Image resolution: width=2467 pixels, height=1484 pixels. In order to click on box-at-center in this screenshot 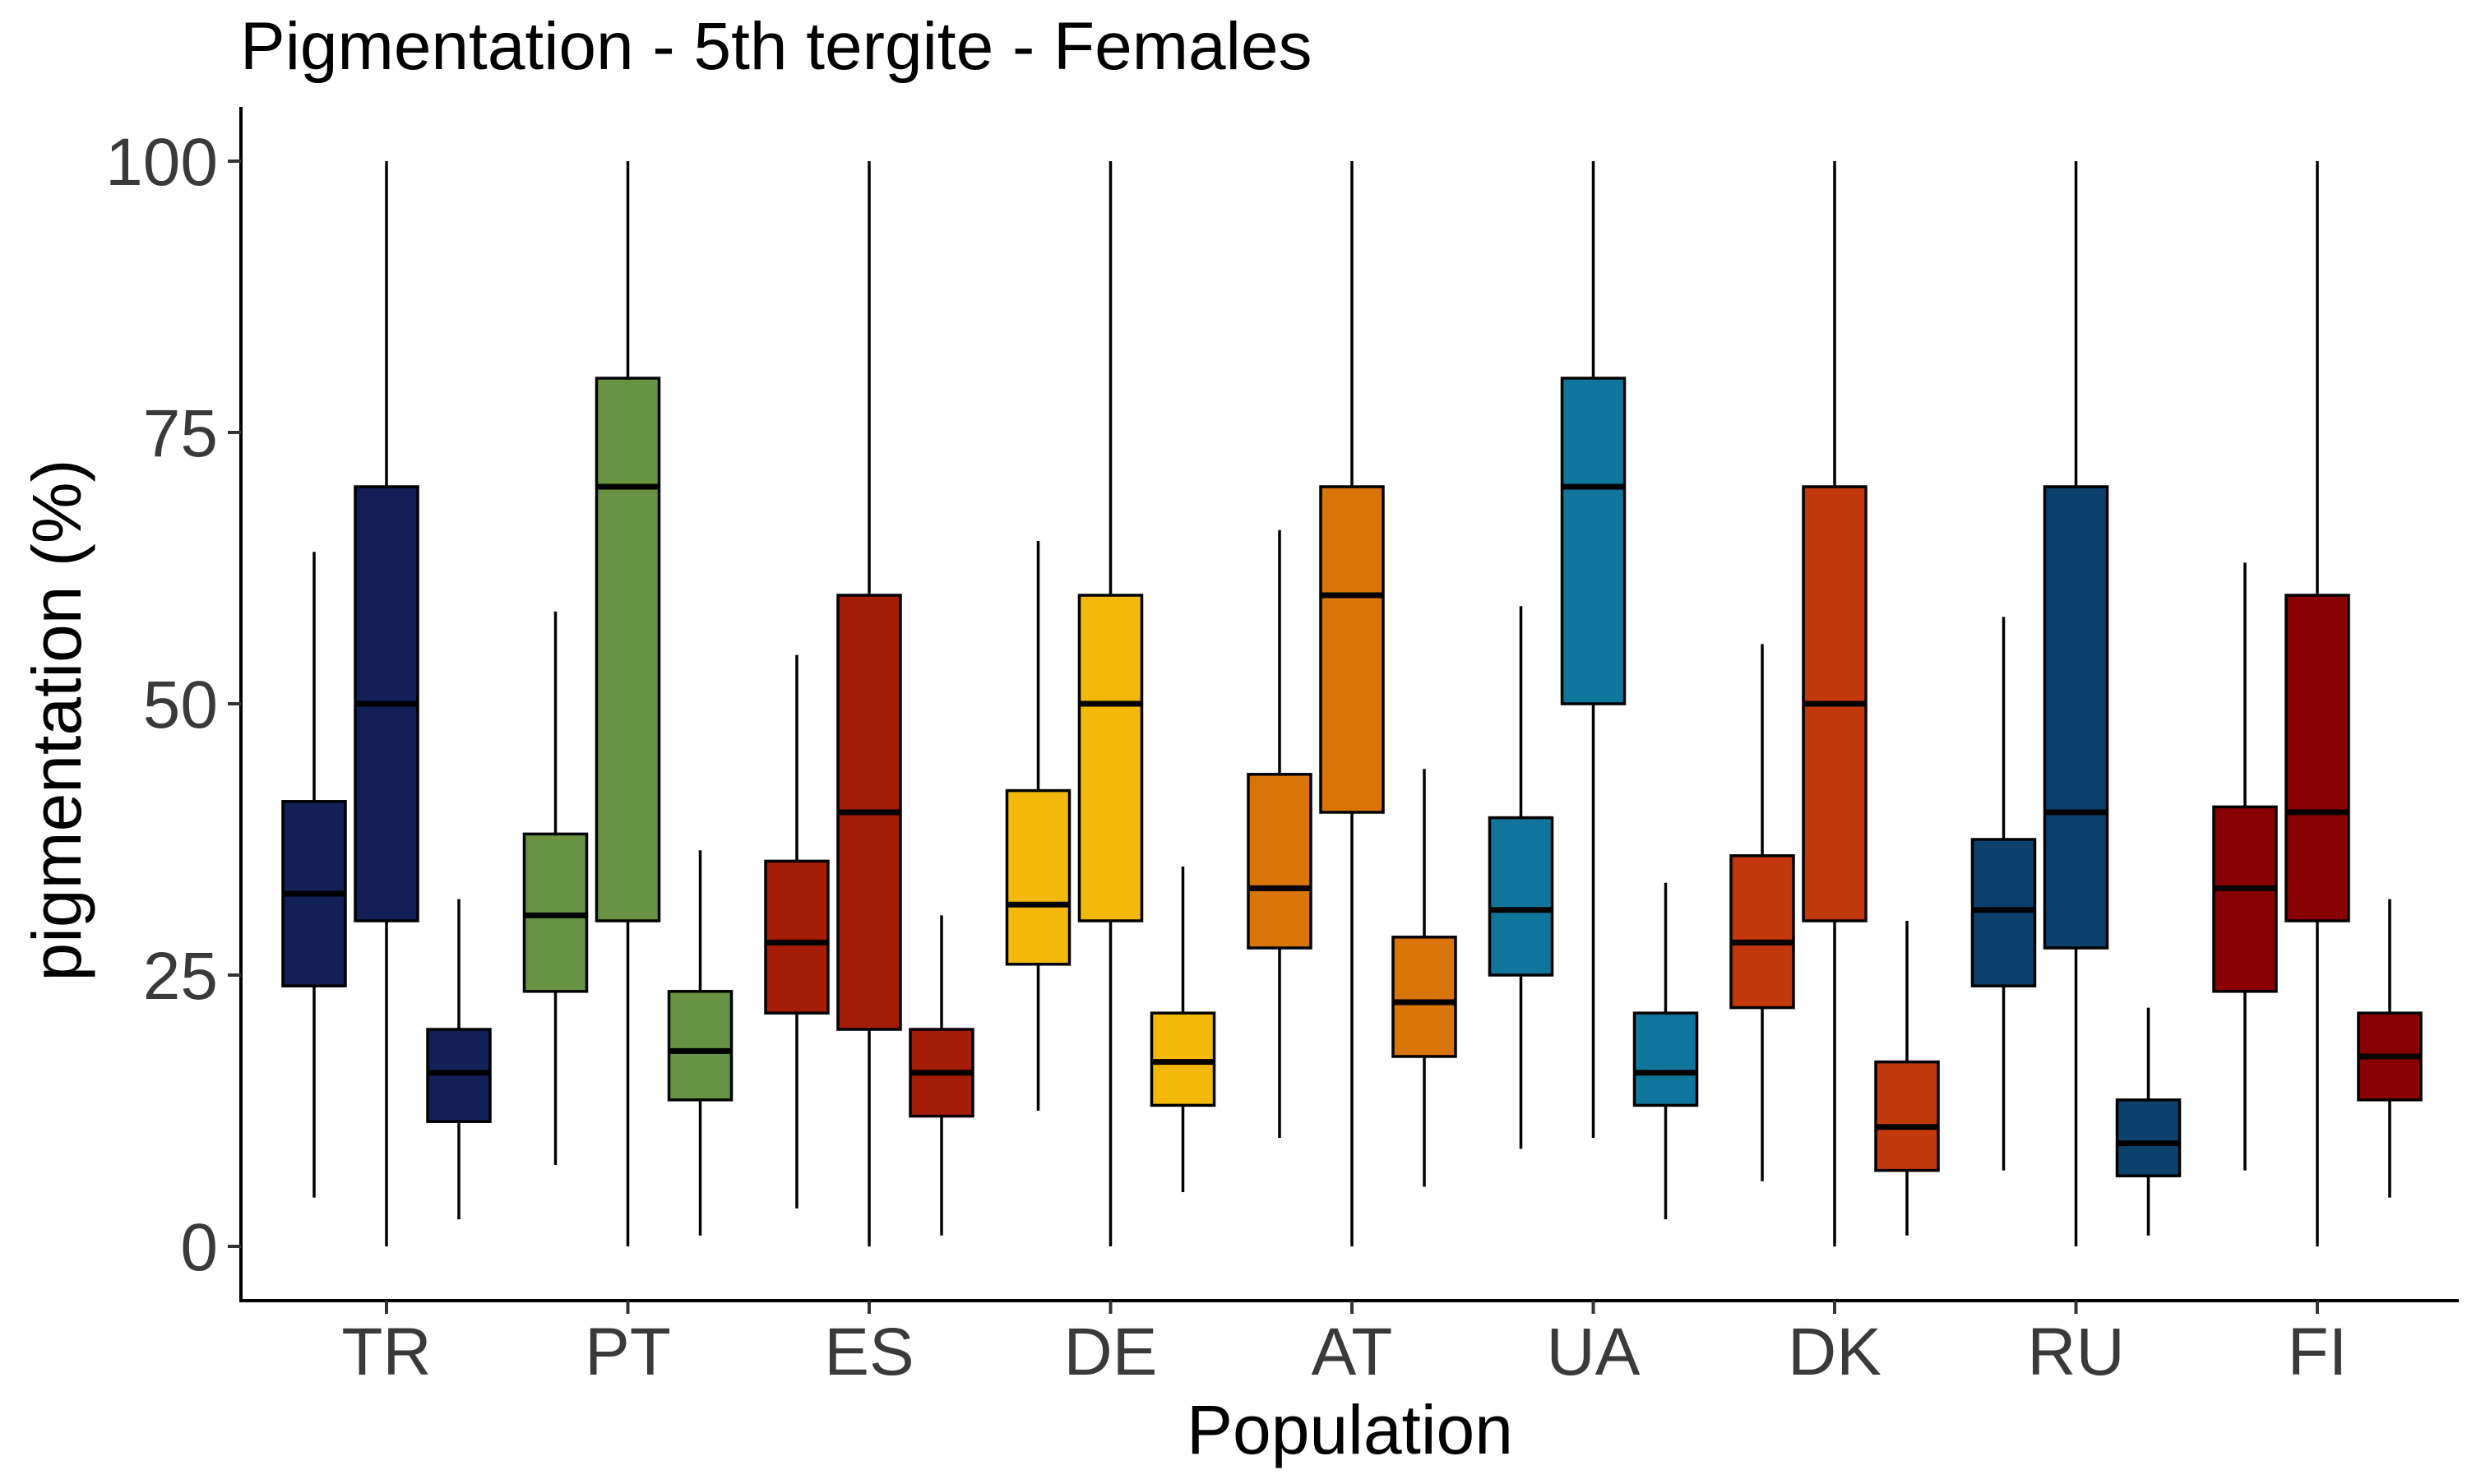, I will do `click(1352, 649)`.